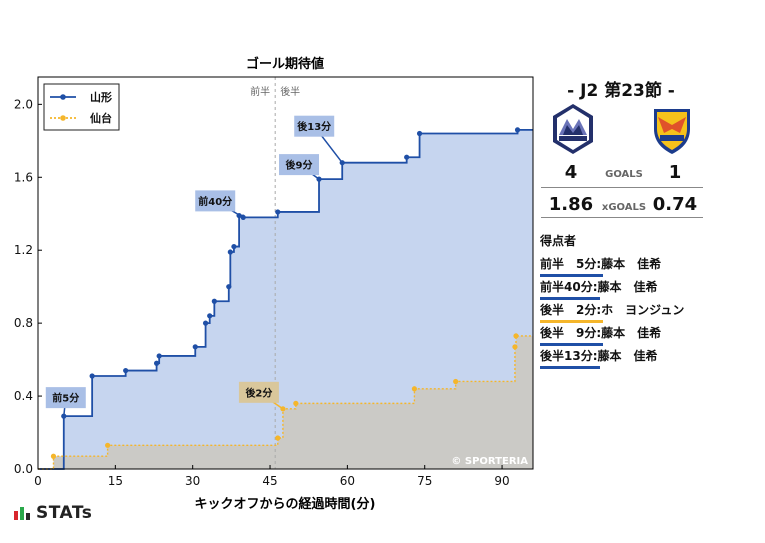 The image size is (765, 543). Describe the element at coordinates (23, 469) in the screenshot. I see `y-tick-label: 0.0` at that location.